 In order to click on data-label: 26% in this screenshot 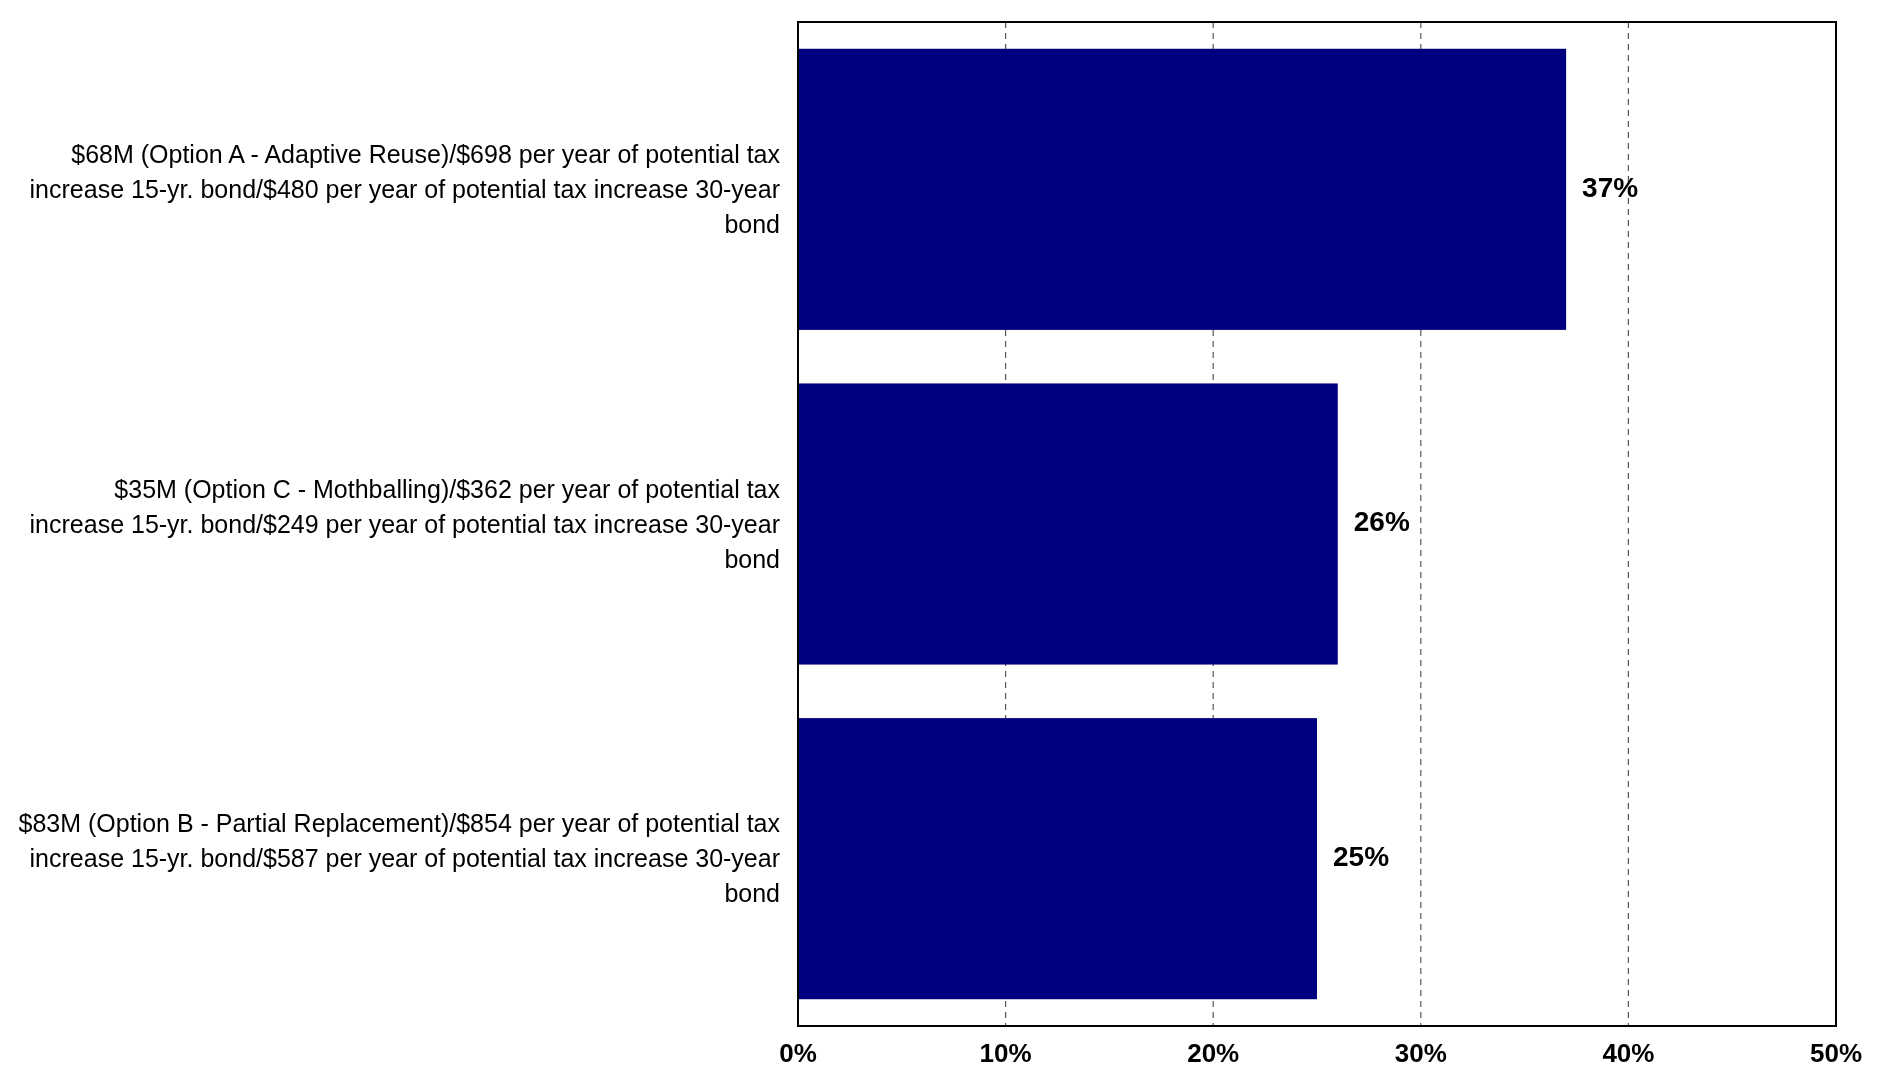, I will do `click(1381, 522)`.